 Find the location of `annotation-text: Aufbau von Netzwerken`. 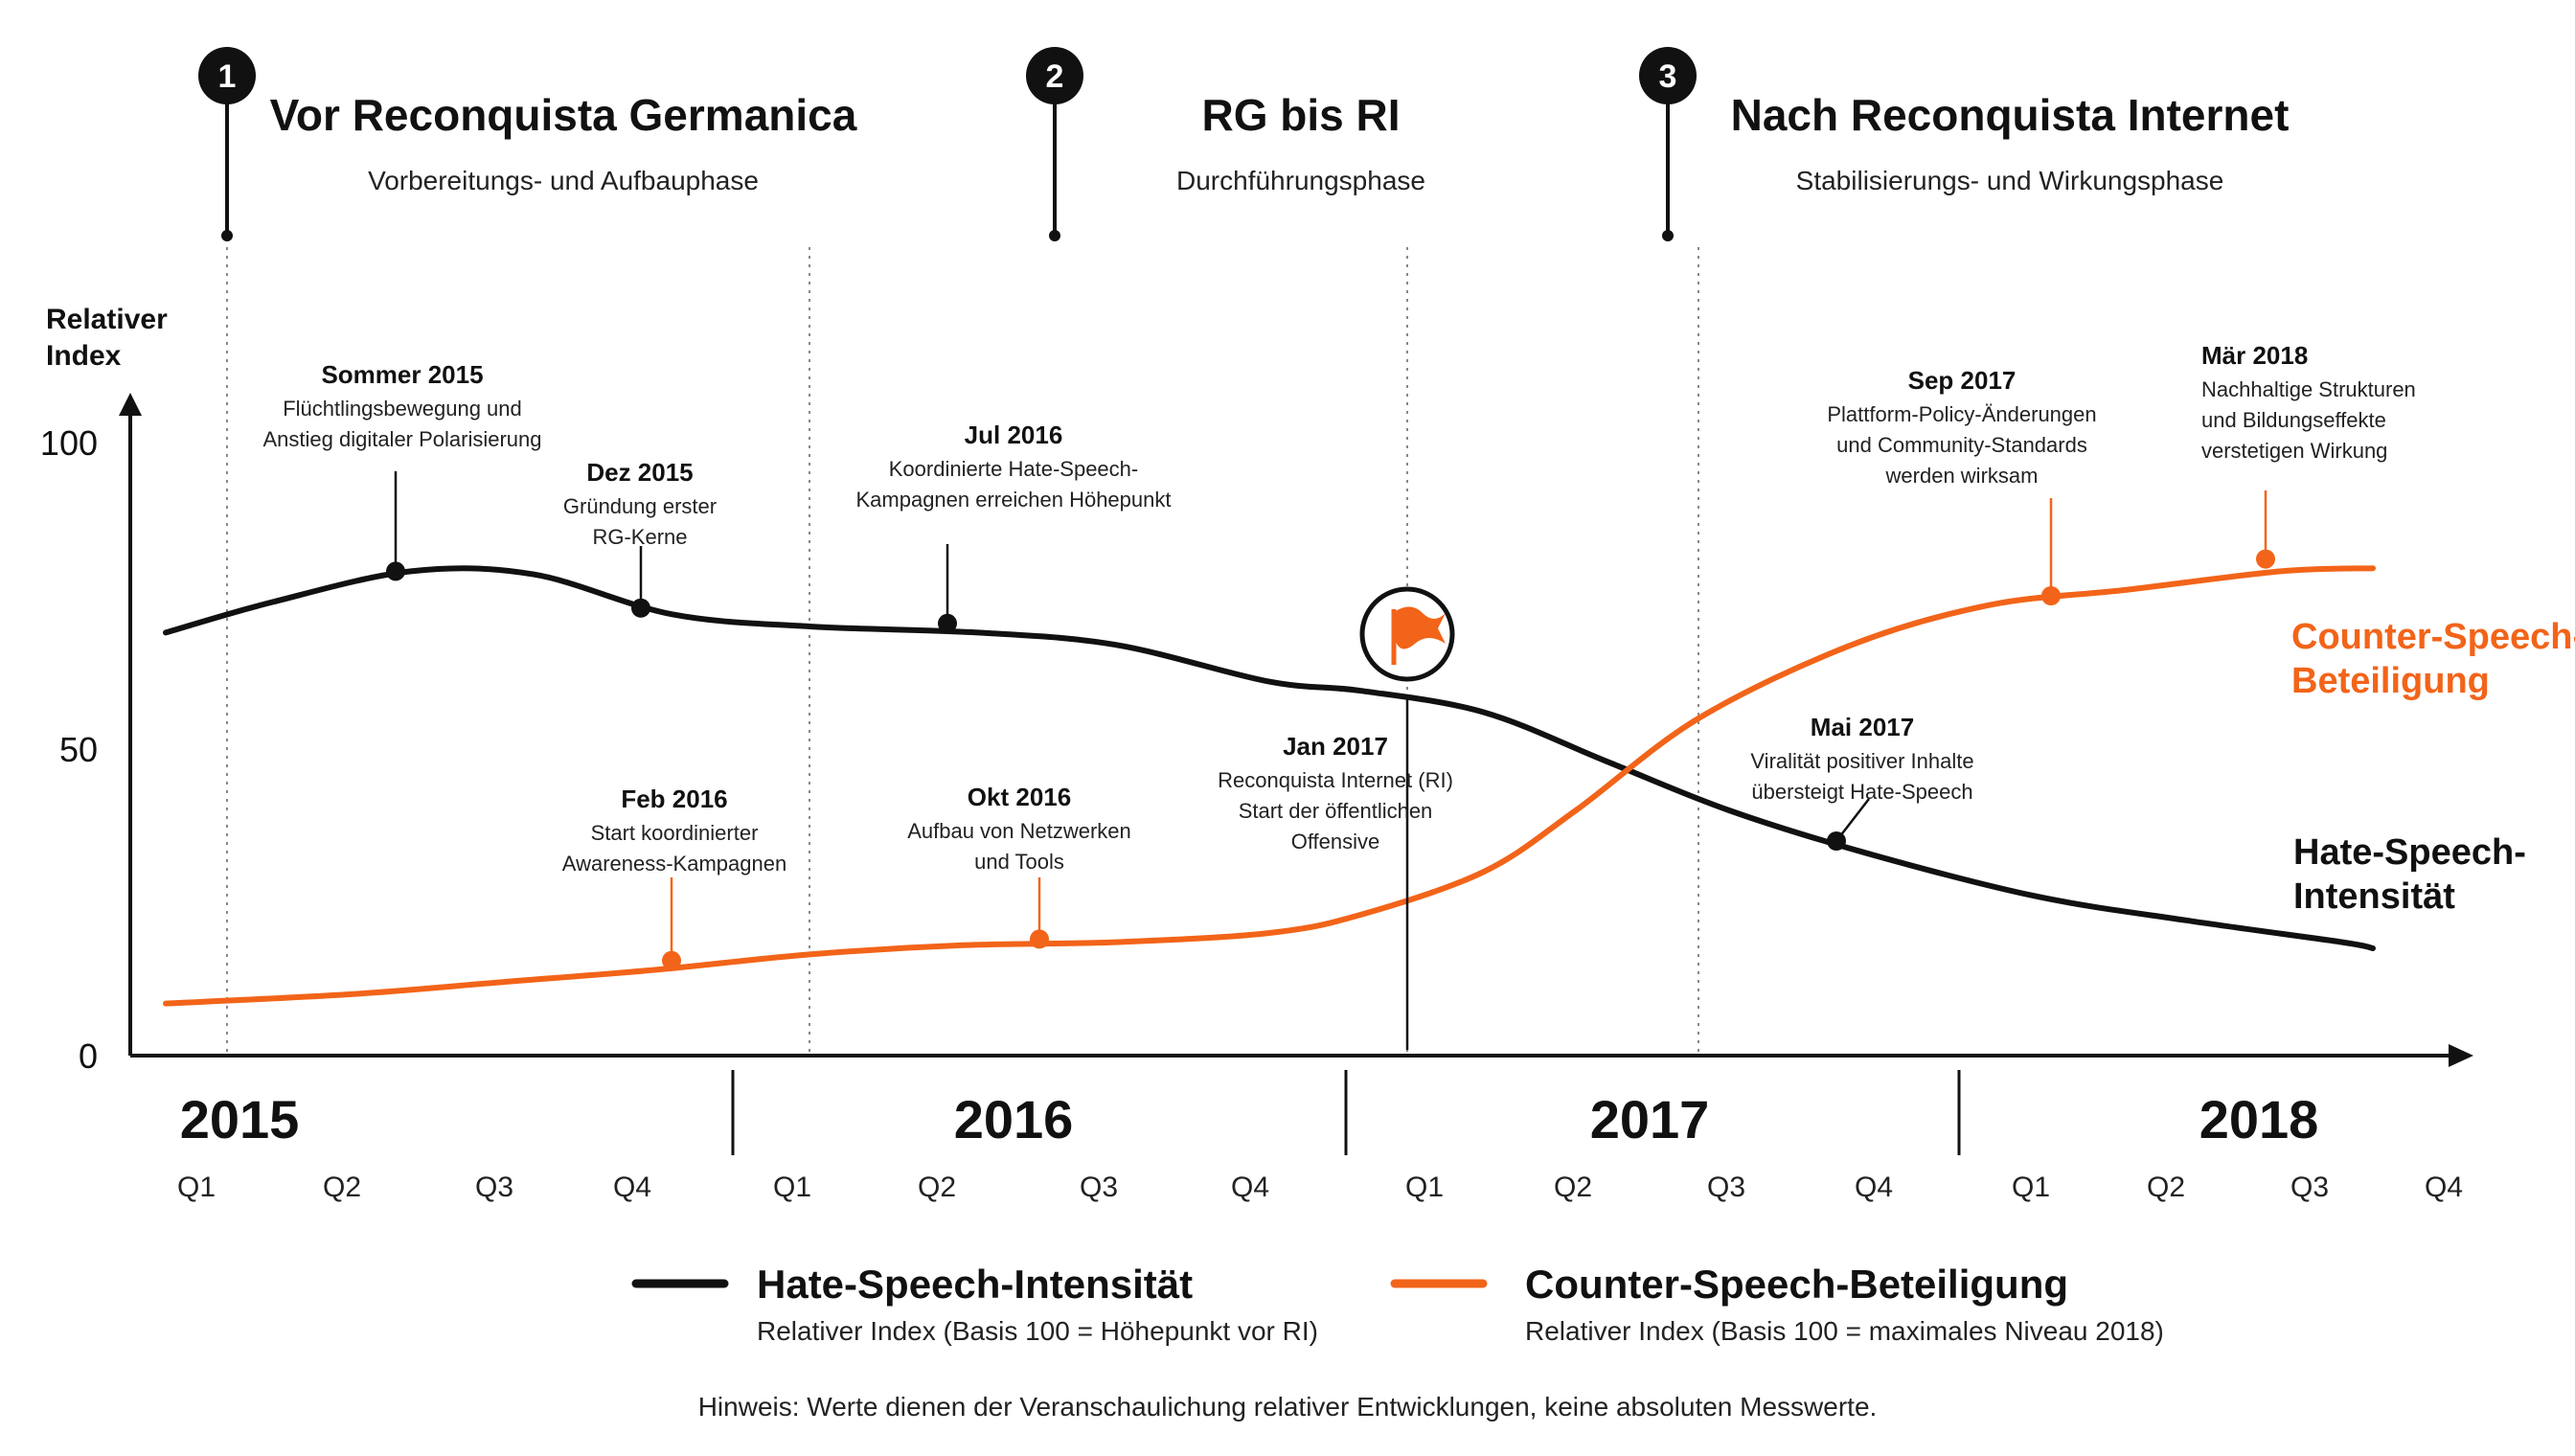

annotation-text: Aufbau von Netzwerken is located at coordinates (1019, 831).